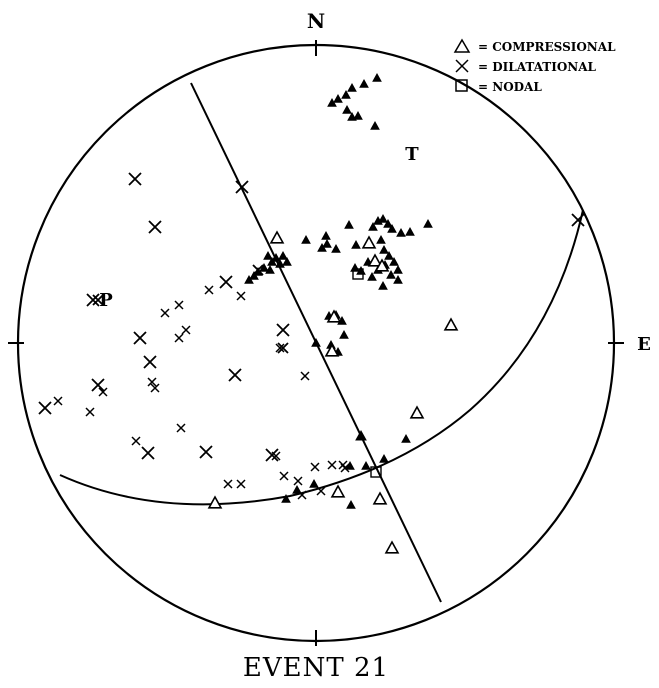 The image size is (659, 688). Describe the element at coordinates (644, 344) in the screenshot. I see `east-label: E` at that location.